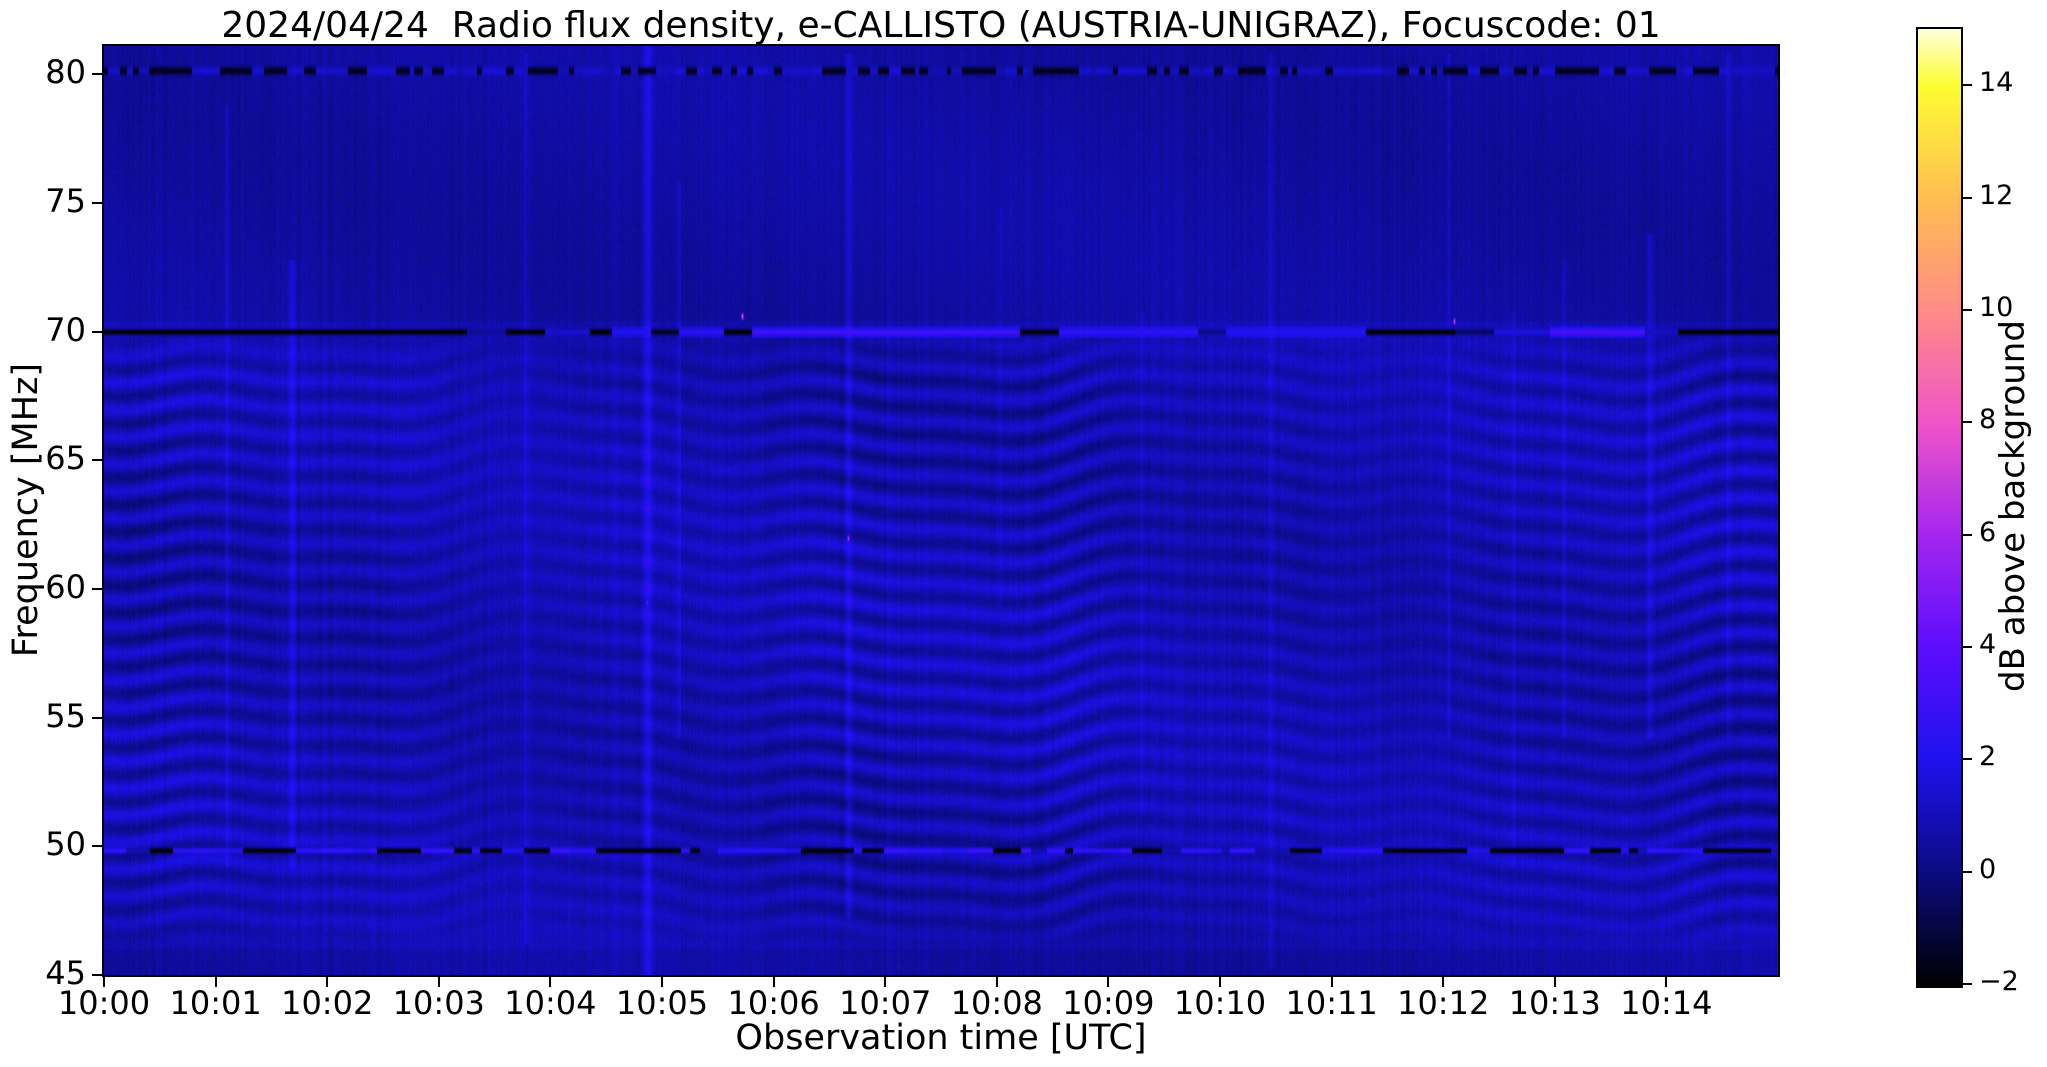  I want to click on y-tick-label: 45, so click(65, 973).